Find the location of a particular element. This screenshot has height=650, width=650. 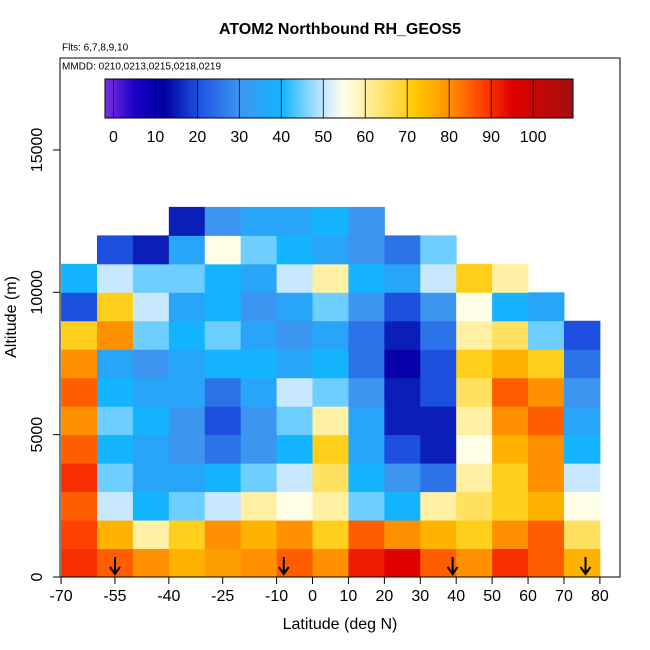

x-tick-label: 50 is located at coordinates (492, 596).